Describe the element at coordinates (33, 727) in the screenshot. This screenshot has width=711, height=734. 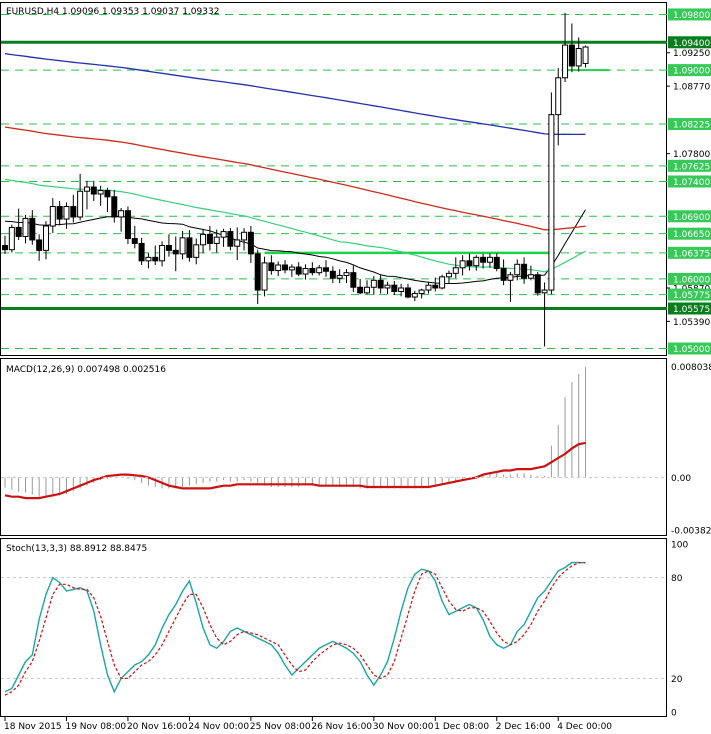
I see `time-tick-label: 18 Nov 2015` at that location.